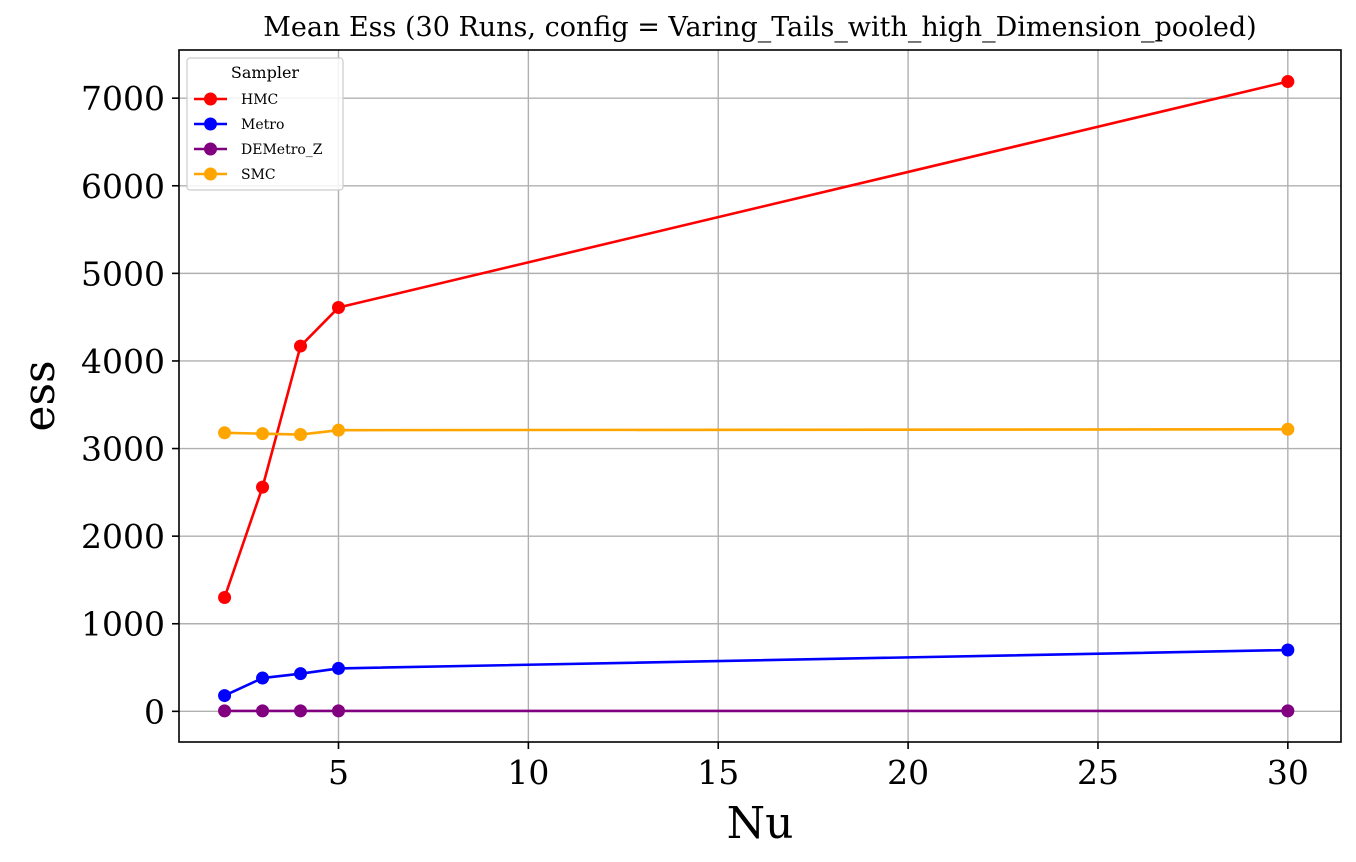  What do you see at coordinates (123, 624) in the screenshot?
I see `y-tick-label: 1000` at bounding box center [123, 624].